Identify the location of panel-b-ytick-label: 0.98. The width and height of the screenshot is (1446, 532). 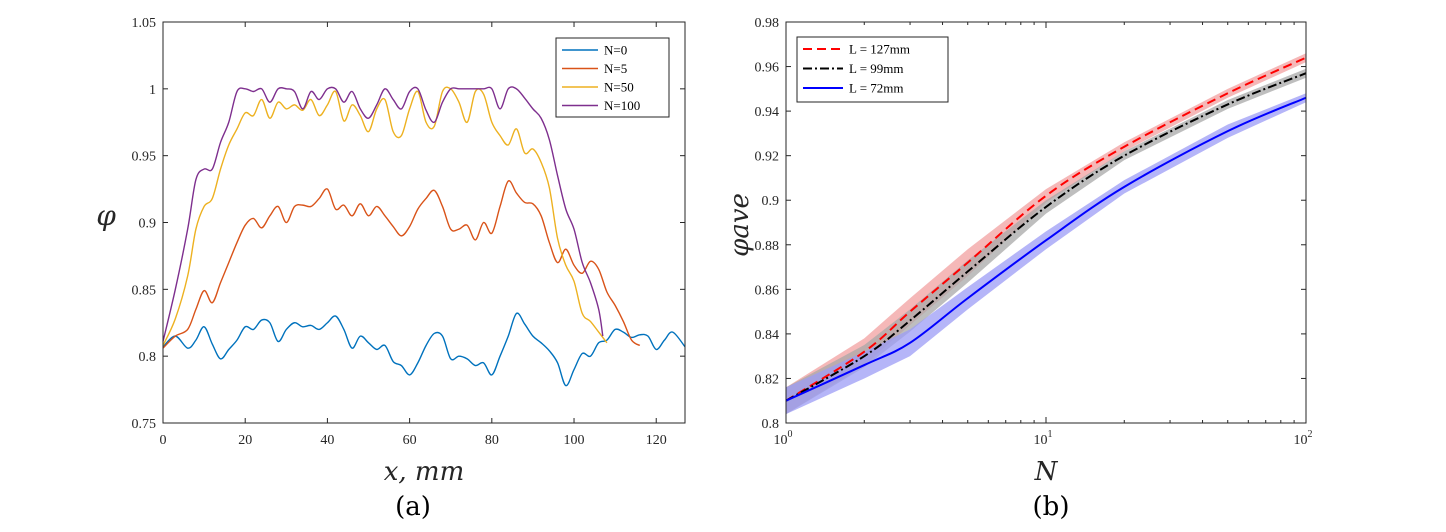
(767, 23).